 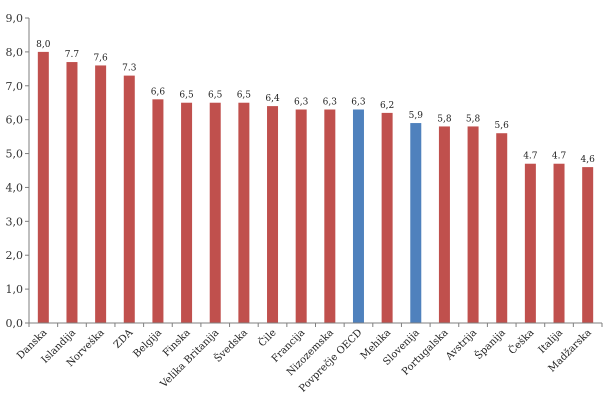 What do you see at coordinates (521, 342) in the screenshot?
I see `category-label: Češka` at bounding box center [521, 342].